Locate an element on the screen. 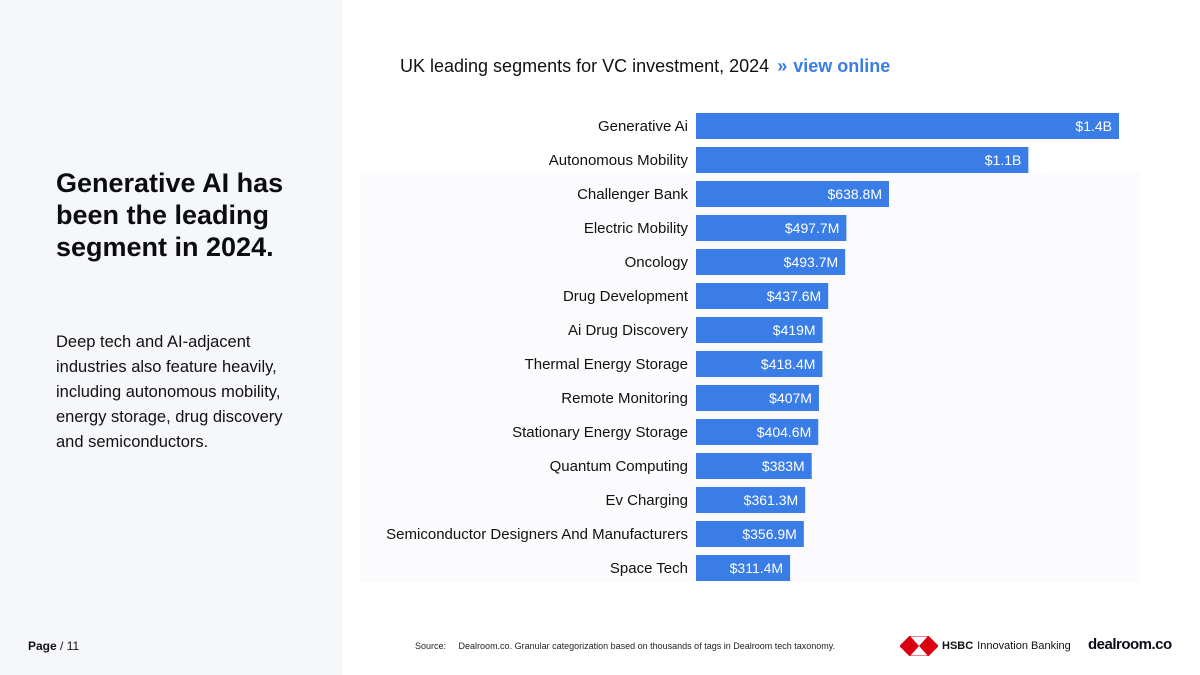 Image resolution: width=1200 pixels, height=675 pixels. category-label: Stationary Energy Storage is located at coordinates (600, 432).